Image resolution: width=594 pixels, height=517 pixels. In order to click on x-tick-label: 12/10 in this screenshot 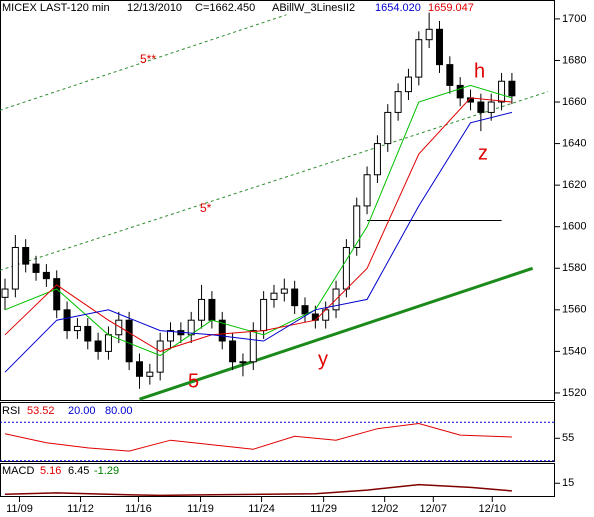, I will do `click(492, 509)`.